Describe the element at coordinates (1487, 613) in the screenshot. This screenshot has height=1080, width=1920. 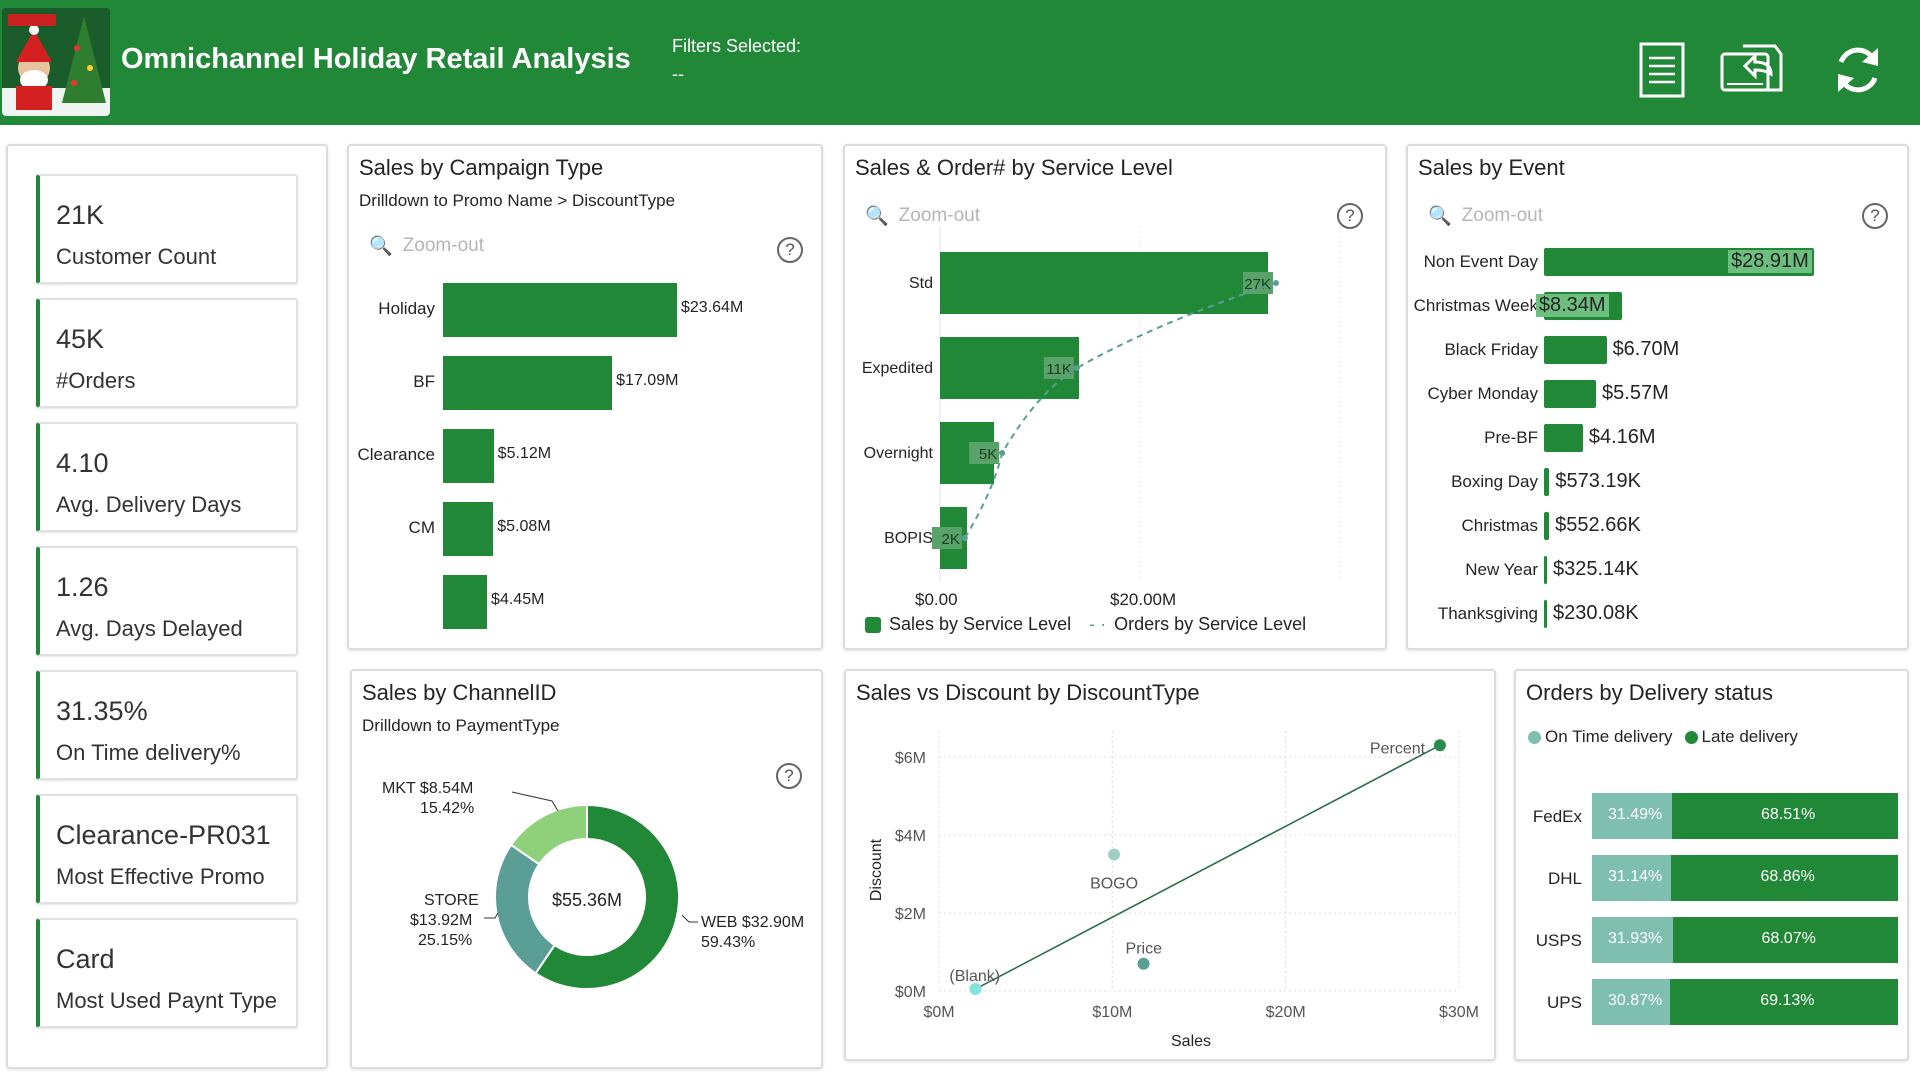
I see `category-label: Thanksgiving` at that location.